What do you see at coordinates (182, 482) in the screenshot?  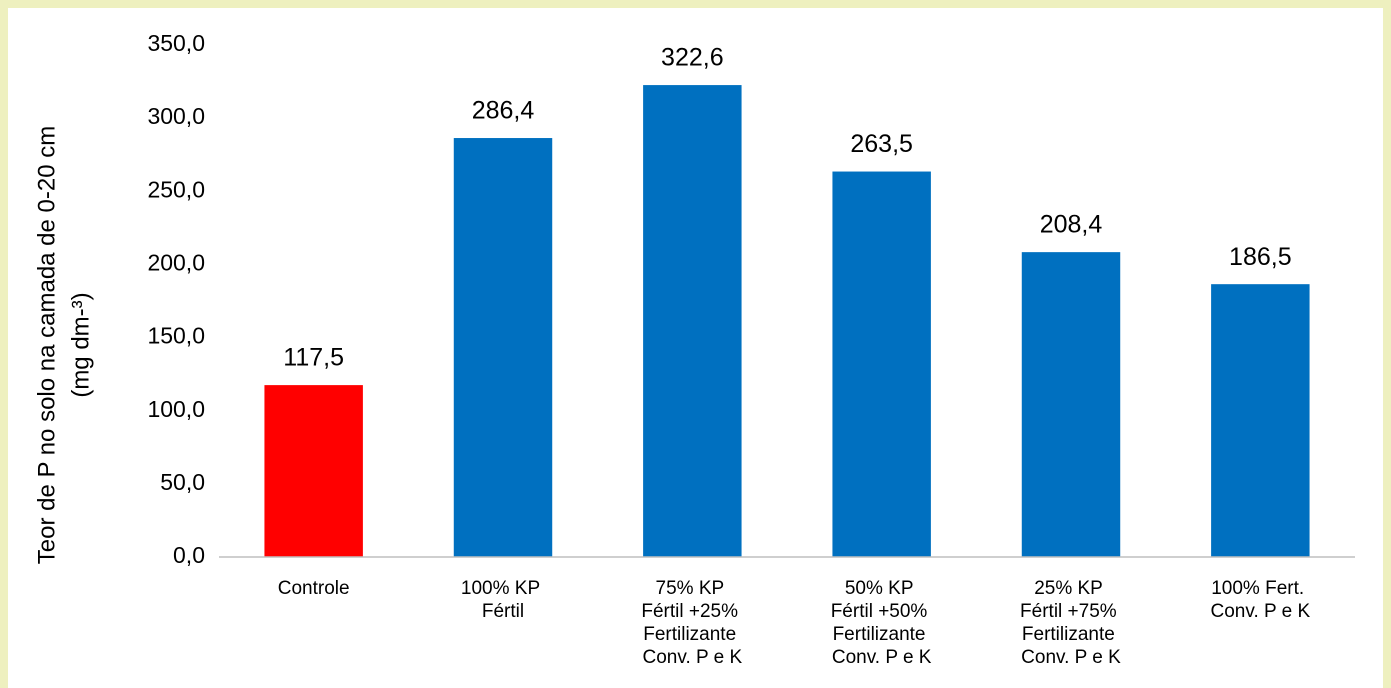 I see `y-tick-label: 50,0` at bounding box center [182, 482].